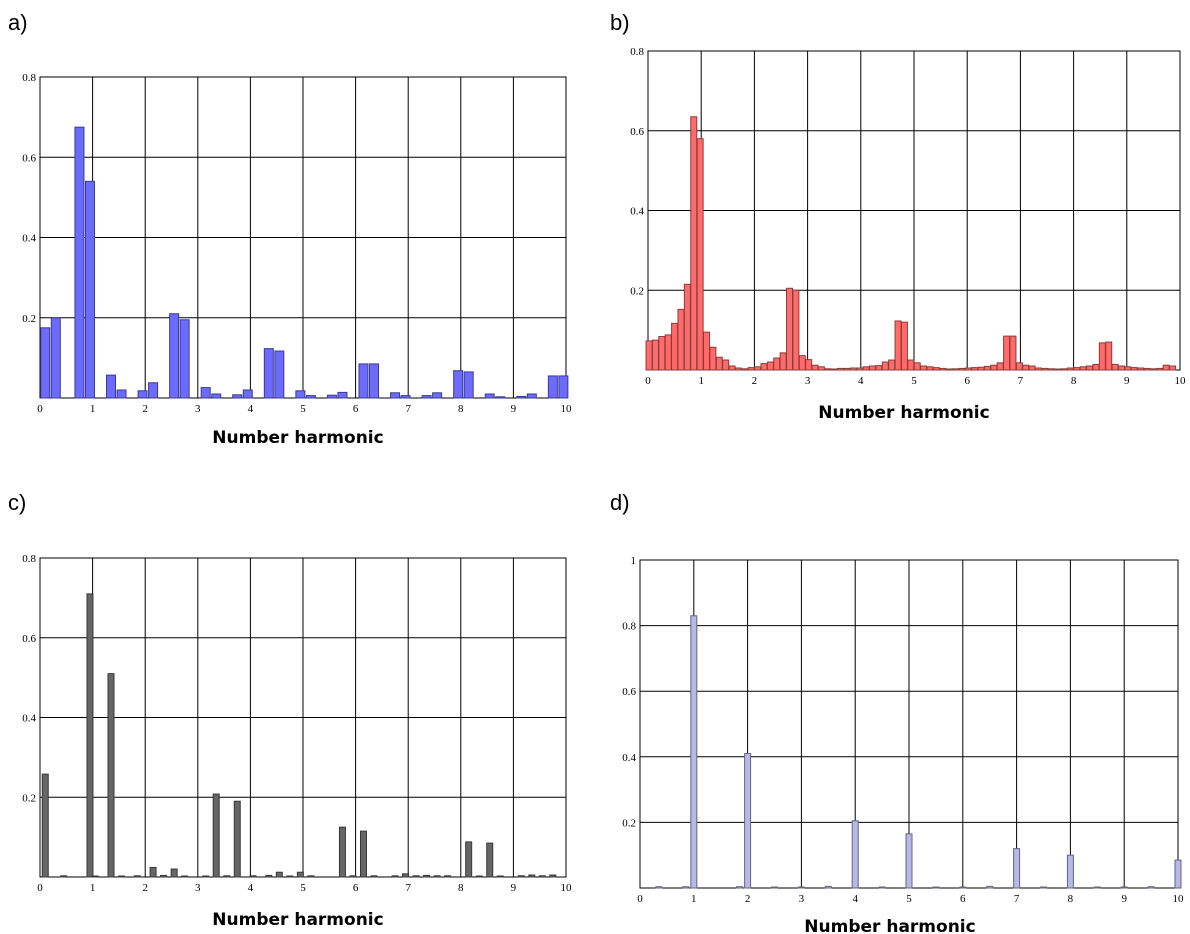 Image resolution: width=1190 pixels, height=934 pixels. Describe the element at coordinates (567, 409) in the screenshot. I see `x-tick-label: 10` at that location.